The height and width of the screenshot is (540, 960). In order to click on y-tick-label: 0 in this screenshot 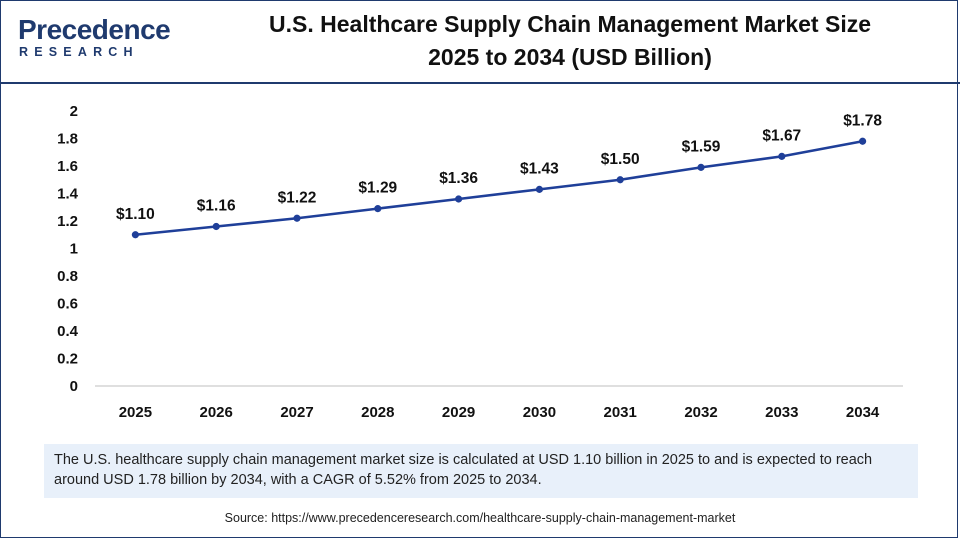, I will do `click(74, 386)`.